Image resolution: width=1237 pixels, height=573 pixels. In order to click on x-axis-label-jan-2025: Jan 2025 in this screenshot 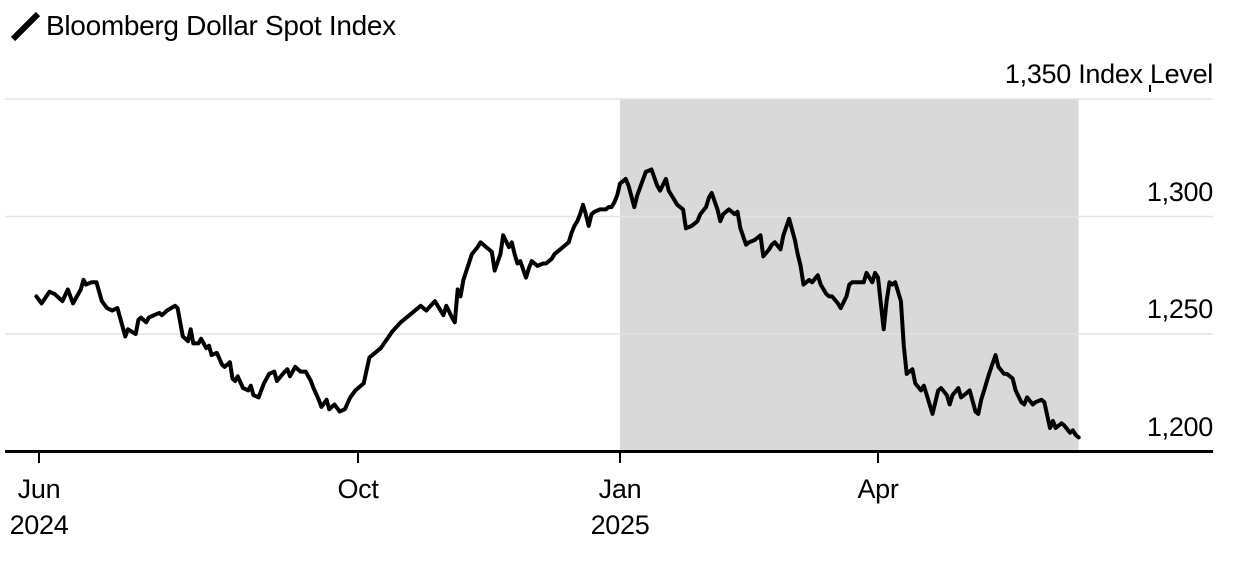, I will do `click(620, 507)`.